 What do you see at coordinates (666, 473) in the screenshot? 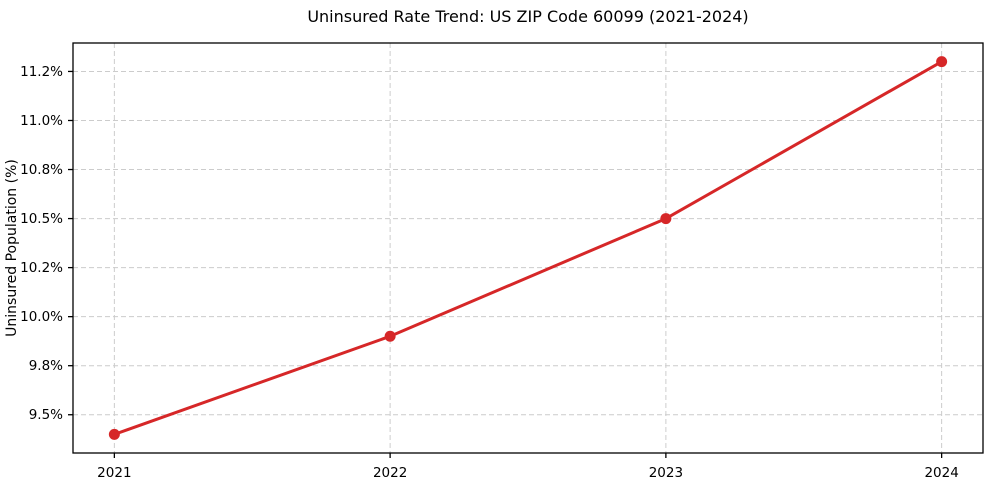
I see `x-tick-label: 2023` at bounding box center [666, 473].